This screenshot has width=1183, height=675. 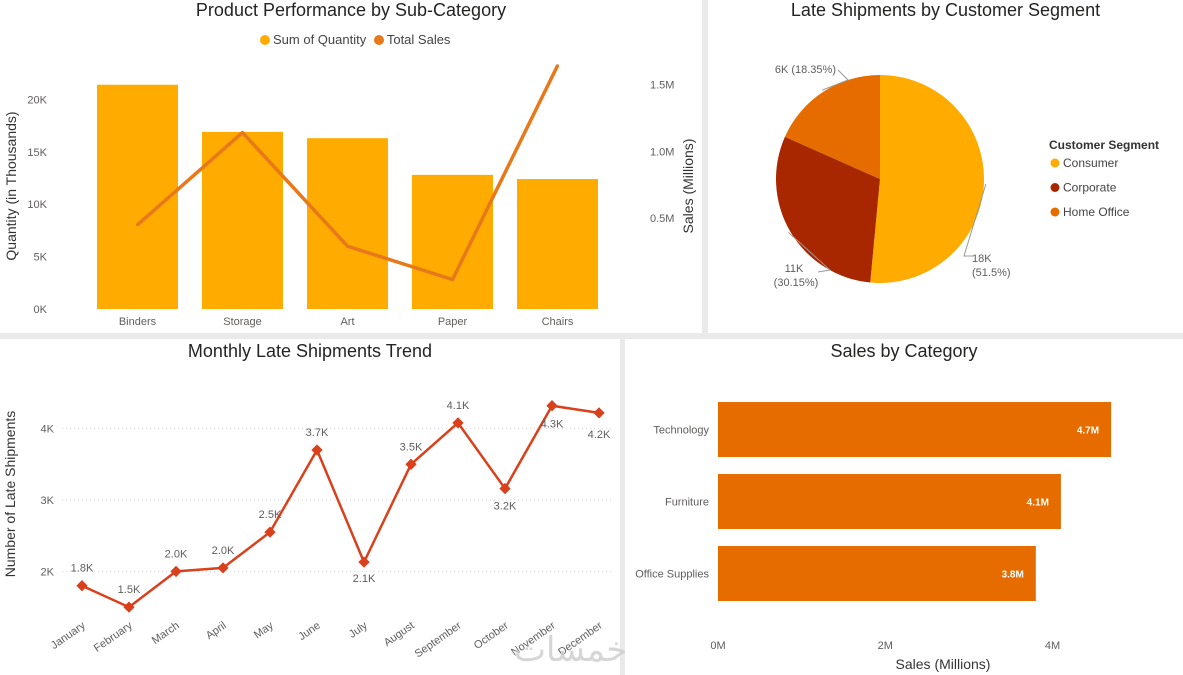 What do you see at coordinates (885, 646) in the screenshot?
I see `x-tick-label: 2M` at bounding box center [885, 646].